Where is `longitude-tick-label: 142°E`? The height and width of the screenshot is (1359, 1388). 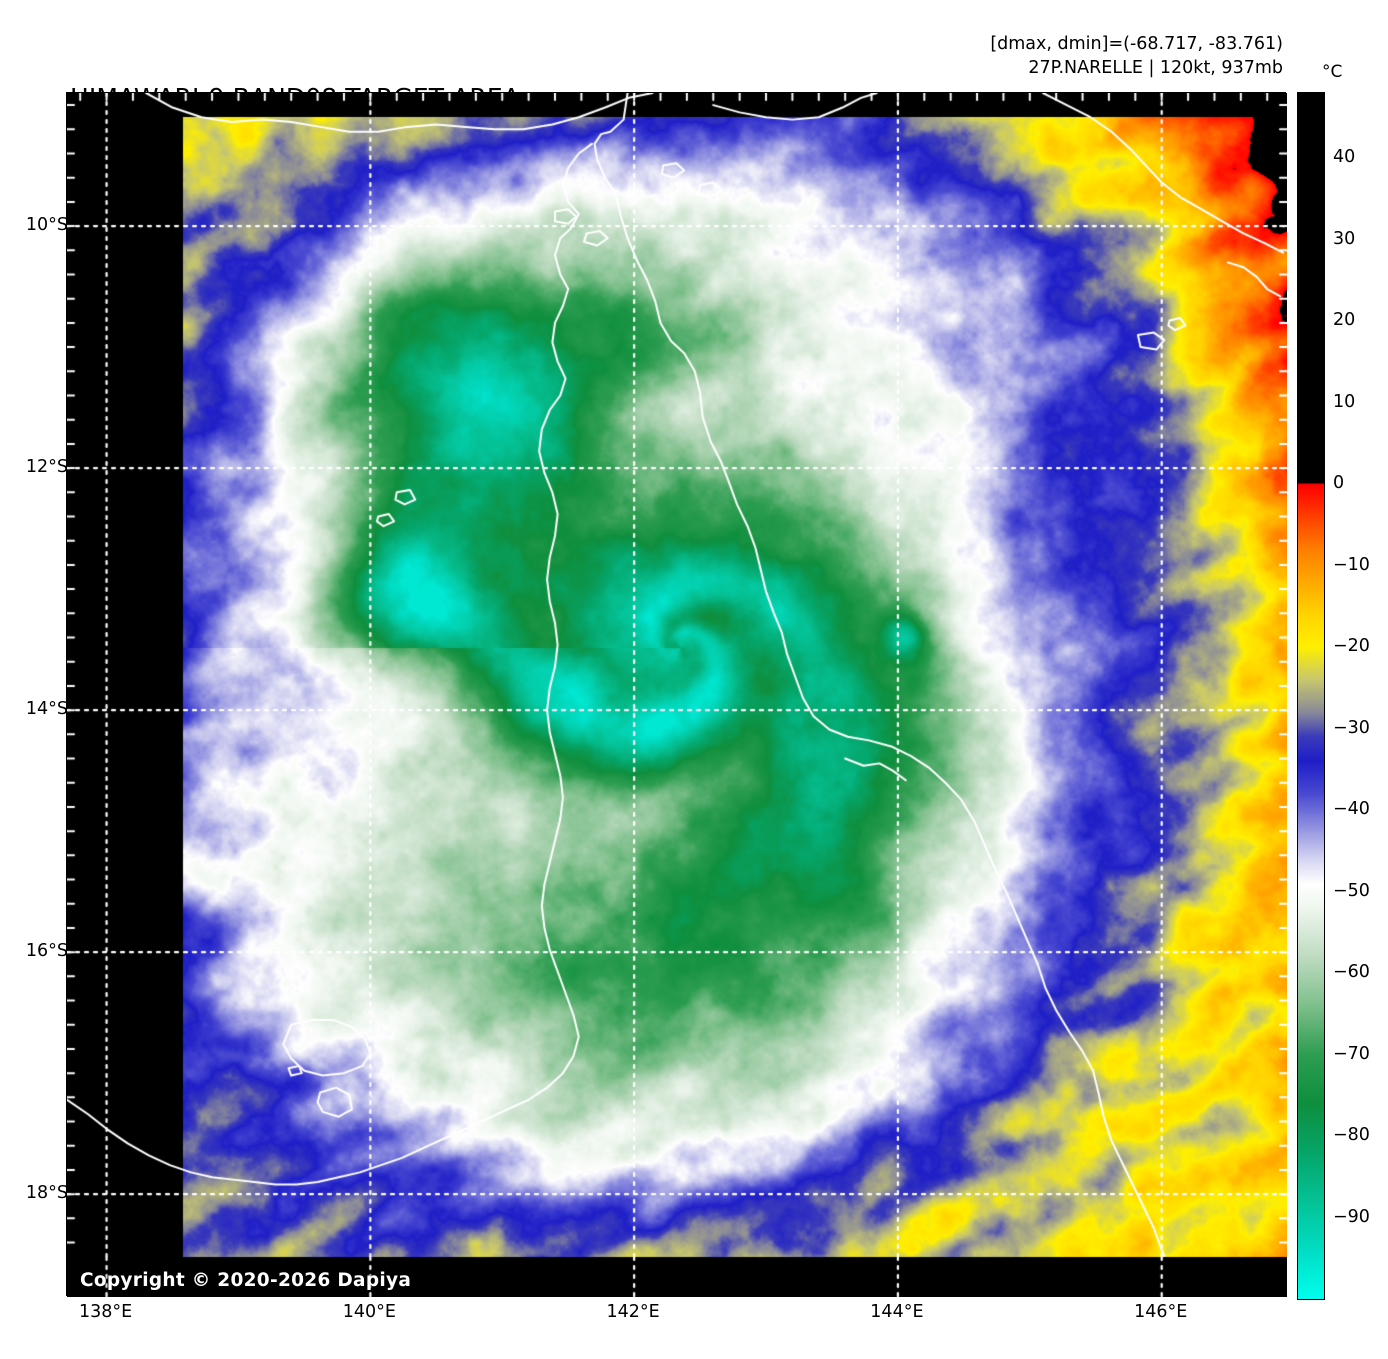
longitude-tick-label: 142°E is located at coordinates (633, 1312).